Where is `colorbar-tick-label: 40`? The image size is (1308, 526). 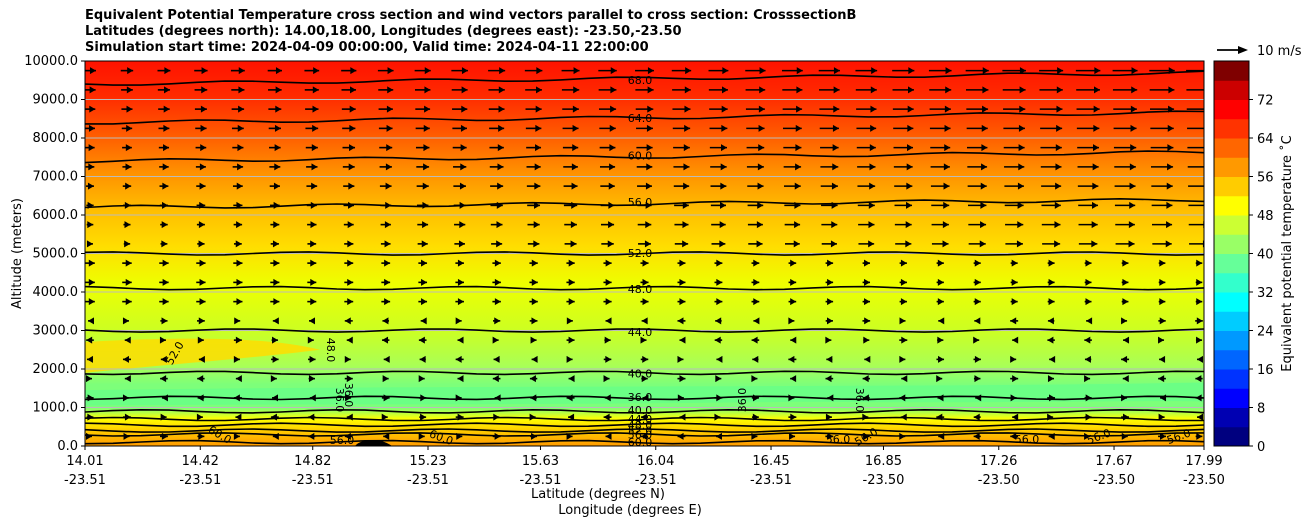
colorbar-tick-label: 40 is located at coordinates (1265, 255).